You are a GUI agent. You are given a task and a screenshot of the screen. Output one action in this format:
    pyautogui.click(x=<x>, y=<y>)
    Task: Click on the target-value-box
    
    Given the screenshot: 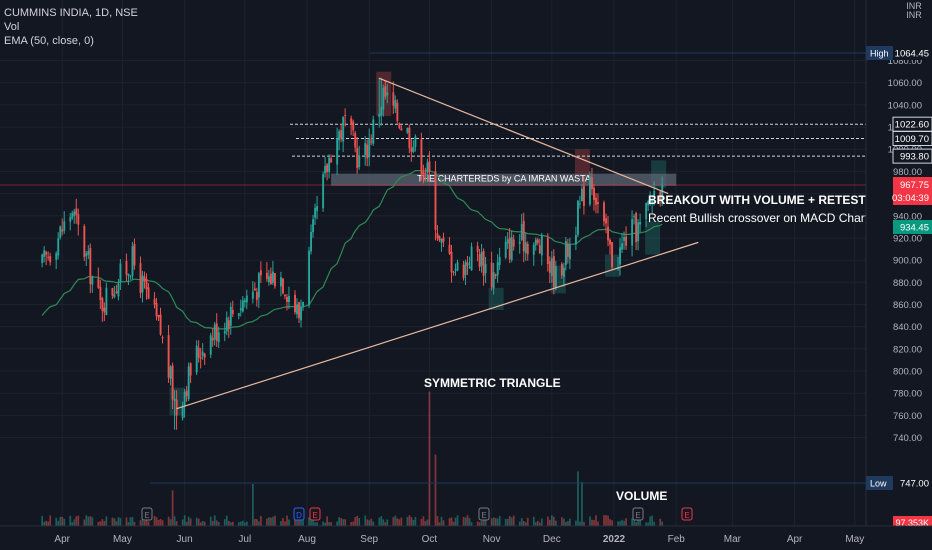 What is the action you would take?
    pyautogui.click(x=912, y=138)
    